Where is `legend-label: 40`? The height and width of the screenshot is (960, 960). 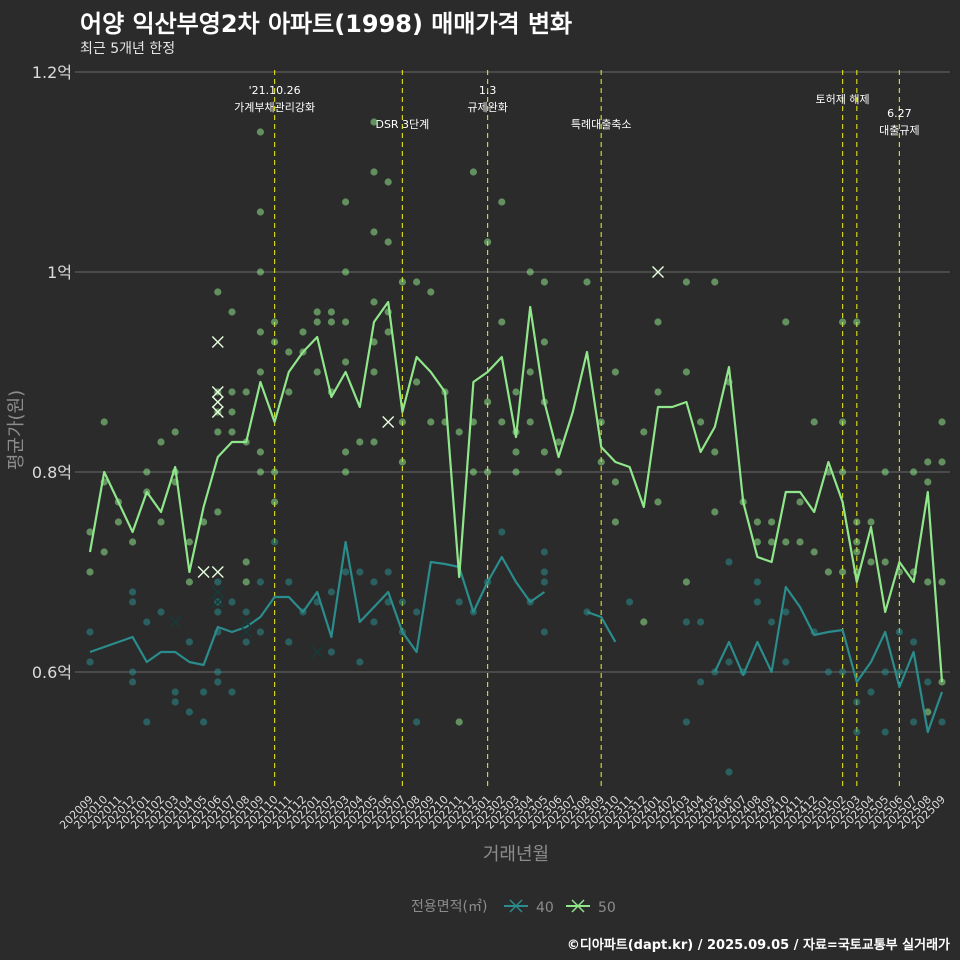 legend-label: 40 is located at coordinates (545, 908).